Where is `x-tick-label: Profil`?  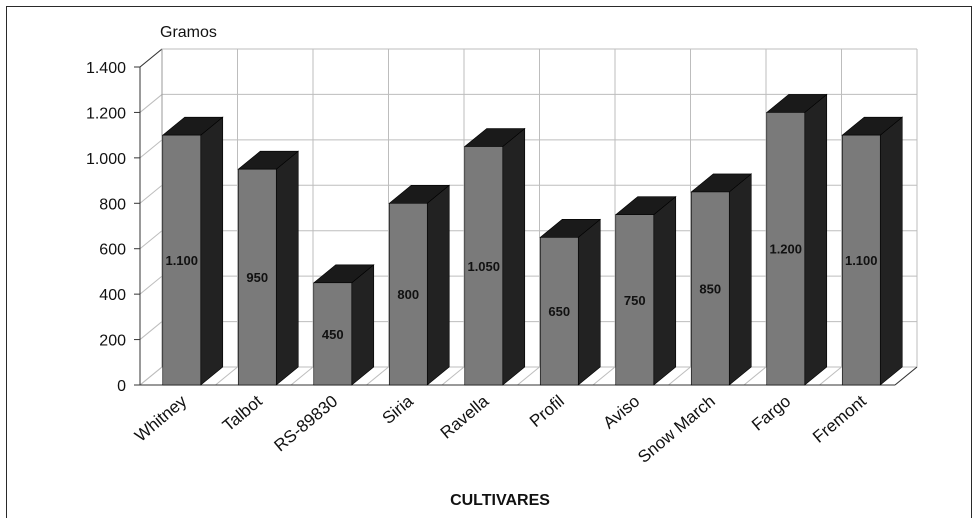 x-tick-label: Profil is located at coordinates (547, 411).